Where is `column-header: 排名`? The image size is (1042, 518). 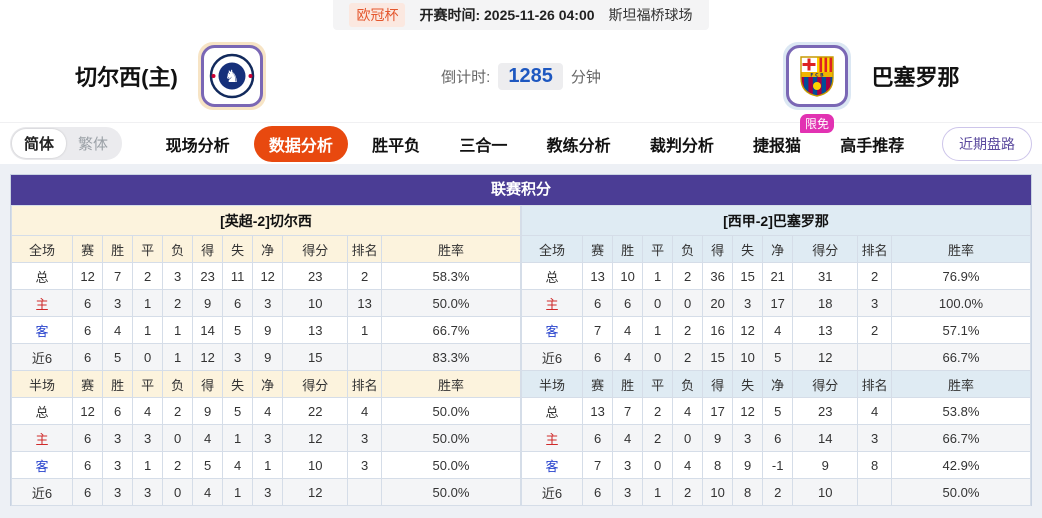
column-header: 排名 is located at coordinates (364, 384).